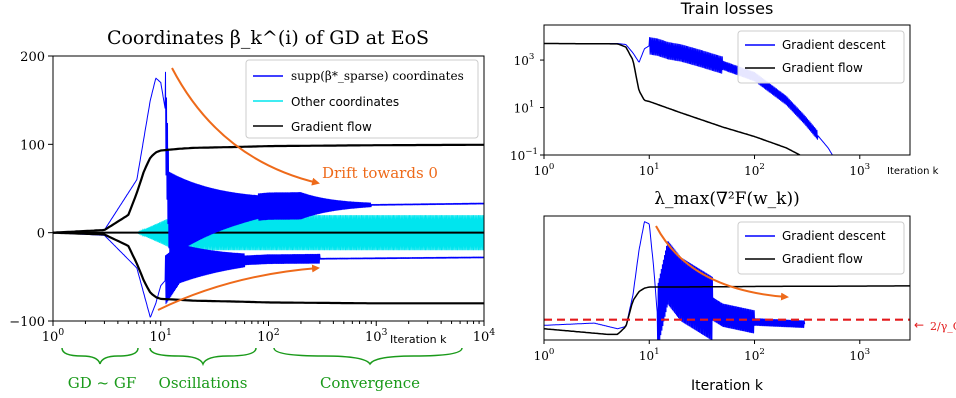 The image size is (956, 398). Describe the element at coordinates (727, 9) in the screenshot. I see `losses-title: Train losses` at that location.